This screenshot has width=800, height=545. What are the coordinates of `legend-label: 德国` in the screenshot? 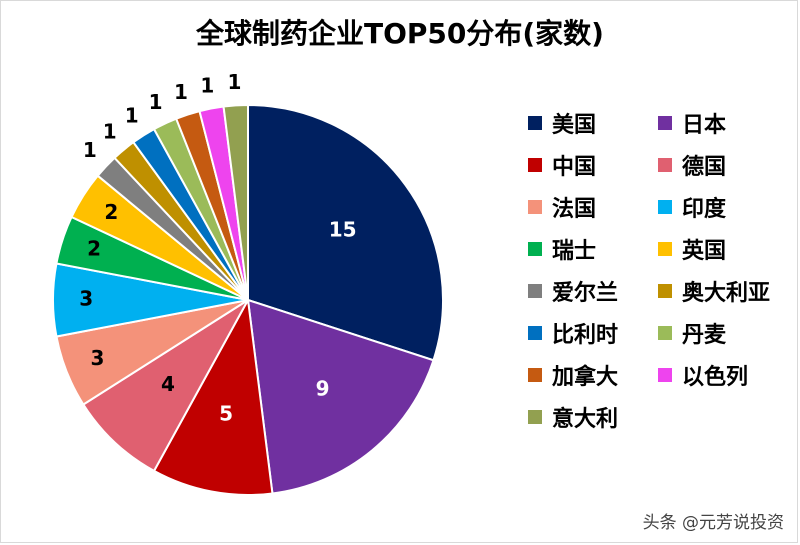 It's located at (704, 167).